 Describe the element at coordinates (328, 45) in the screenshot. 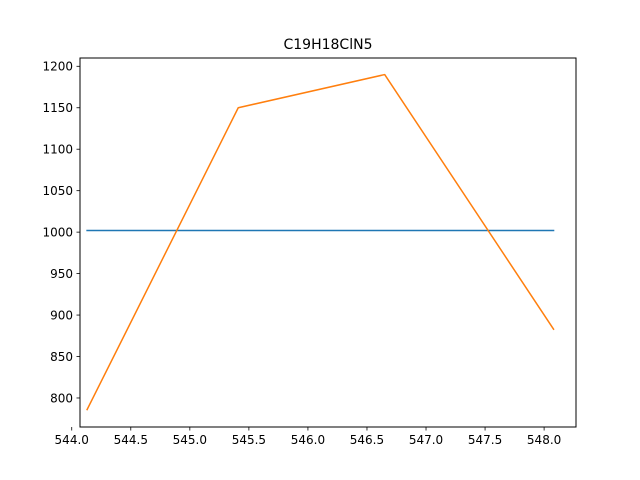

I see `chart-title: C19H18ClN5` at that location.